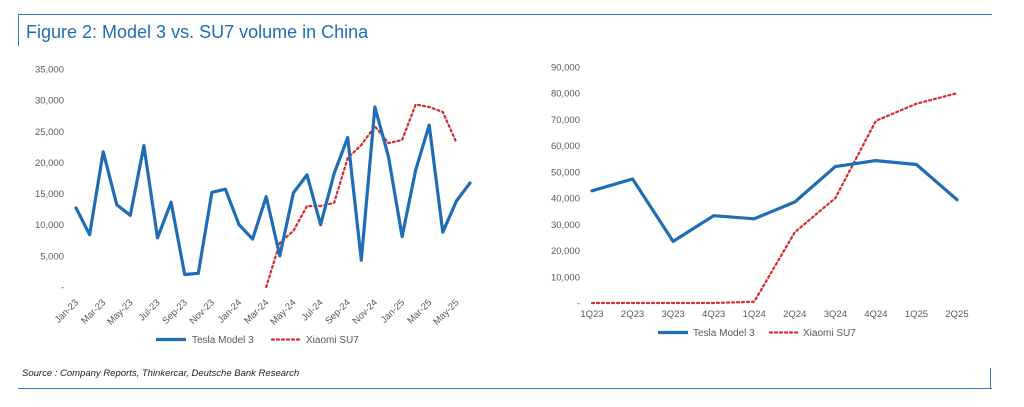 The width and height of the screenshot is (1024, 407). What do you see at coordinates (49, 70) in the screenshot?
I see `left-y-tick-label: 35,000` at bounding box center [49, 70].